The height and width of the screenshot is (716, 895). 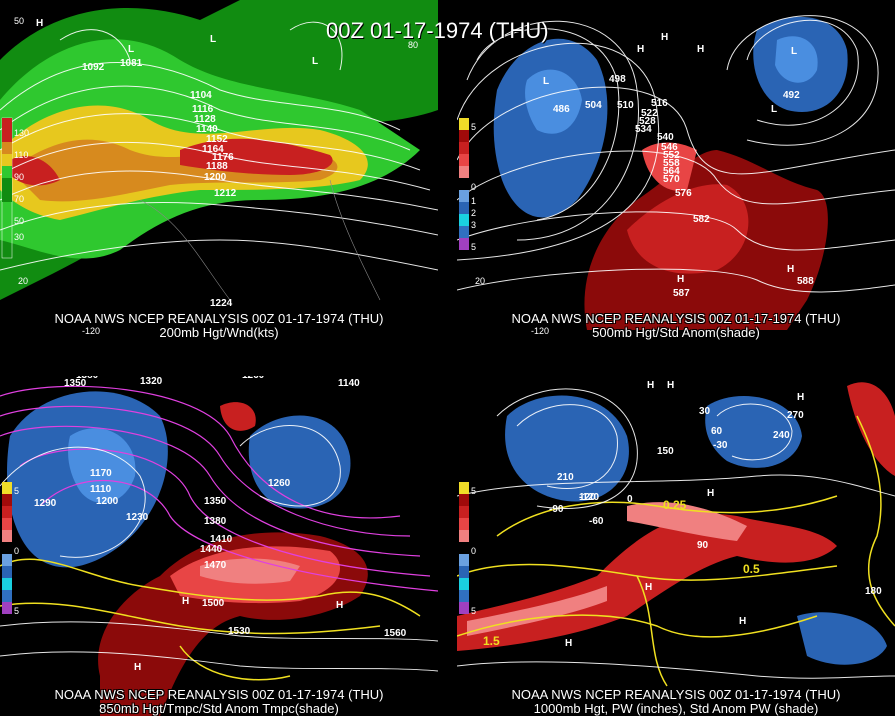 What do you see at coordinates (91, 331) in the screenshot?
I see `tick-label: -120` at bounding box center [91, 331].